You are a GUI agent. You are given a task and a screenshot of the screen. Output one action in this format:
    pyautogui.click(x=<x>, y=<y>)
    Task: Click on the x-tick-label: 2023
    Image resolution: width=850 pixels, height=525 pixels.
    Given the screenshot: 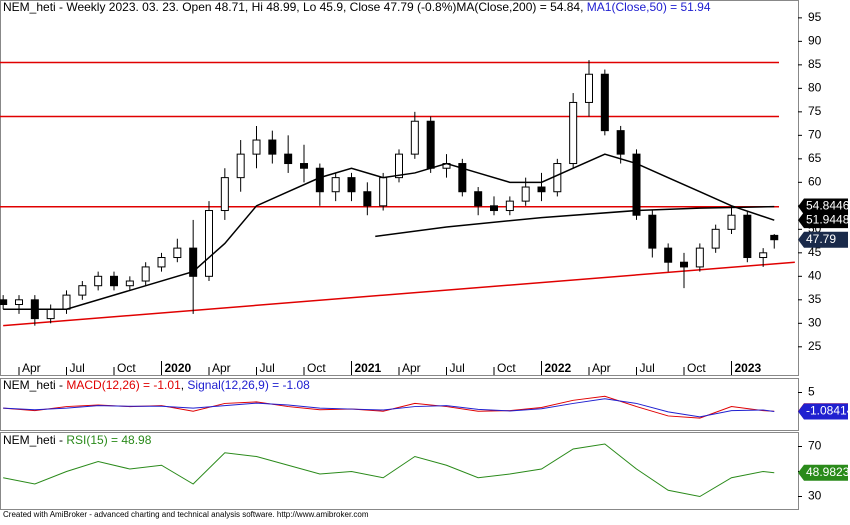 What is the action you would take?
    pyautogui.click(x=748, y=368)
    